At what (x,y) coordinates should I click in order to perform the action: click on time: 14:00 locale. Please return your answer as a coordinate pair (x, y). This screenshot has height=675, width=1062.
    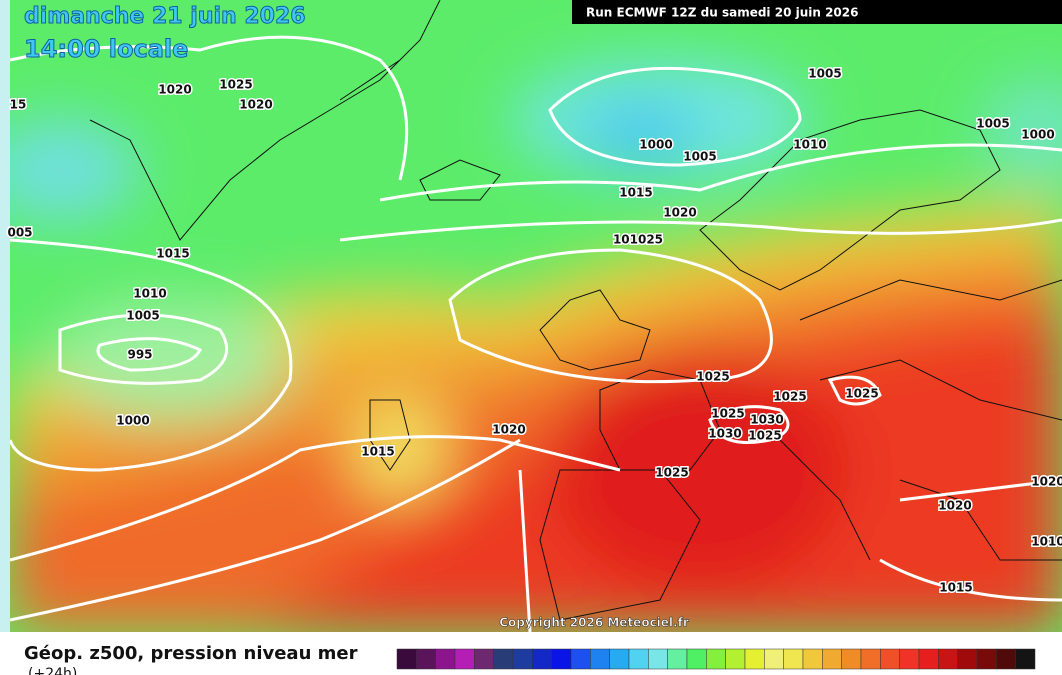
    Looking at the image, I should click on (106, 49).